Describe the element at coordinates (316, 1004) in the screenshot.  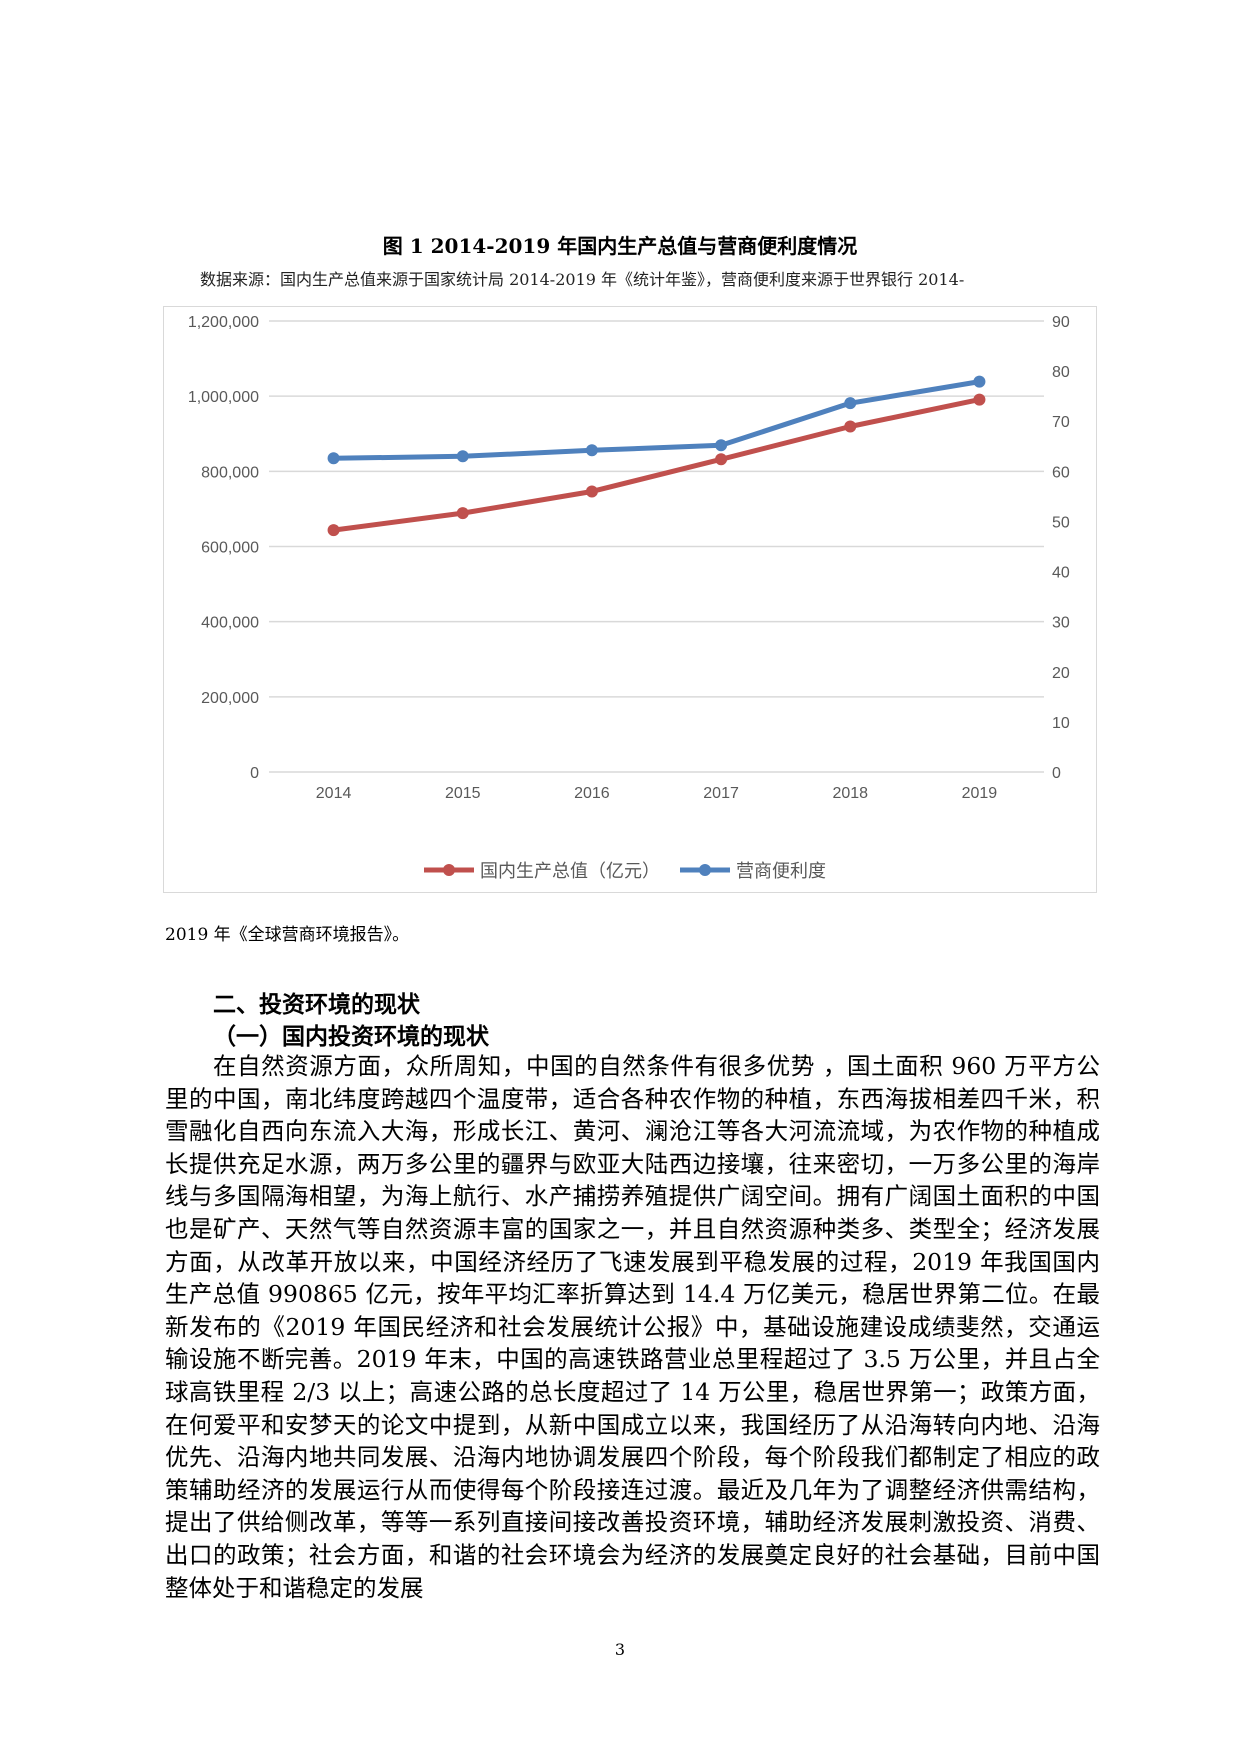
I see `section-heading: 二、投资环境的现状` at that location.